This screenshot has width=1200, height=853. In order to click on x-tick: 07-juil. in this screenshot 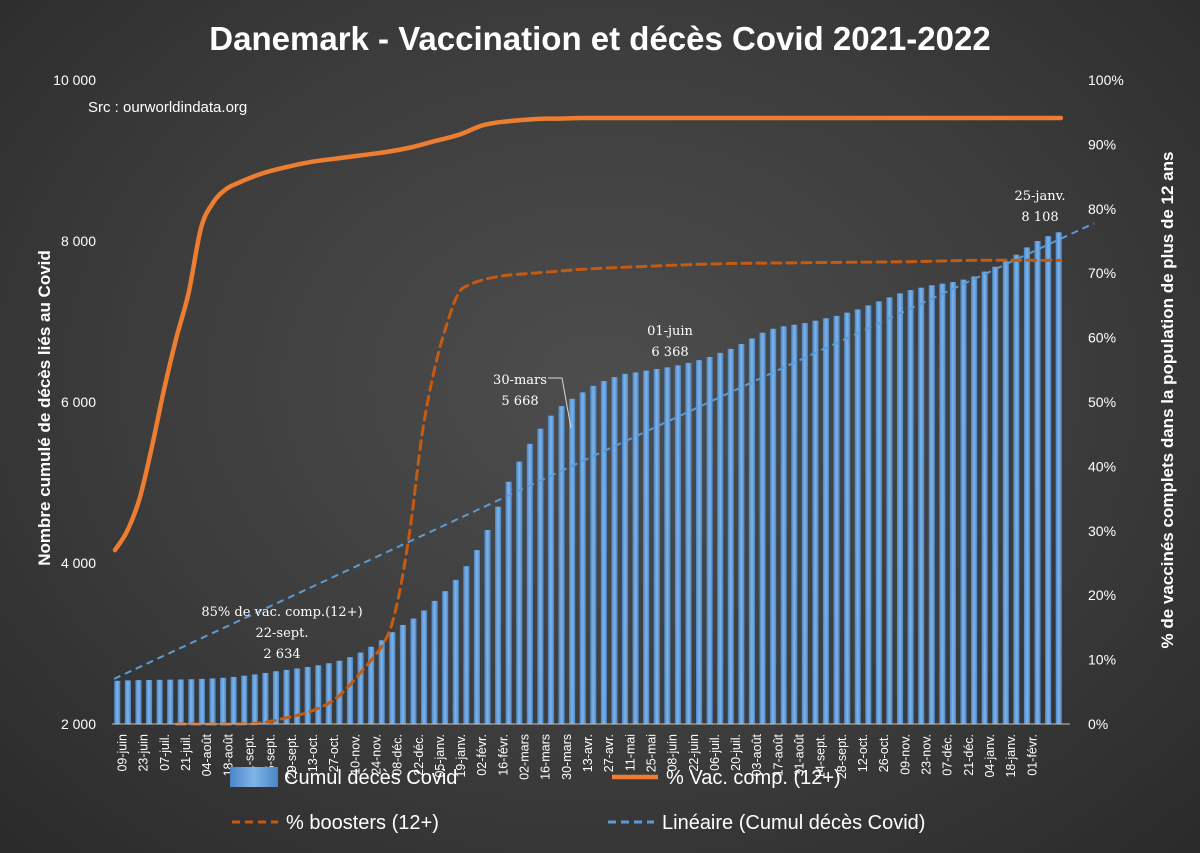, I will do `click(165, 752)`.